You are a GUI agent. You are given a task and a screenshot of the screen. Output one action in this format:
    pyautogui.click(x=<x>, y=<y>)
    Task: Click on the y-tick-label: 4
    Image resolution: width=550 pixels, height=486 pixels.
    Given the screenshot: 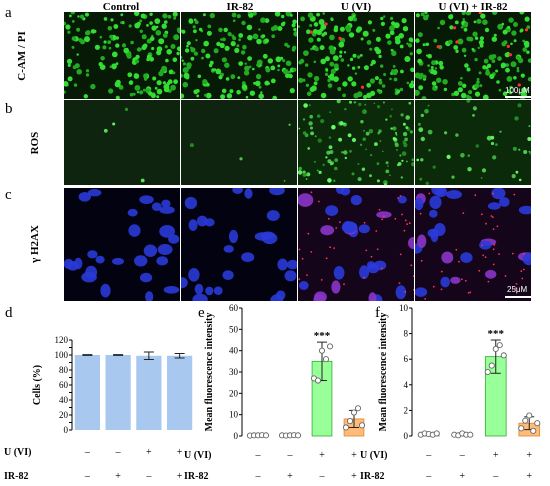 What is the action you would take?
    pyautogui.click(x=406, y=385)
    